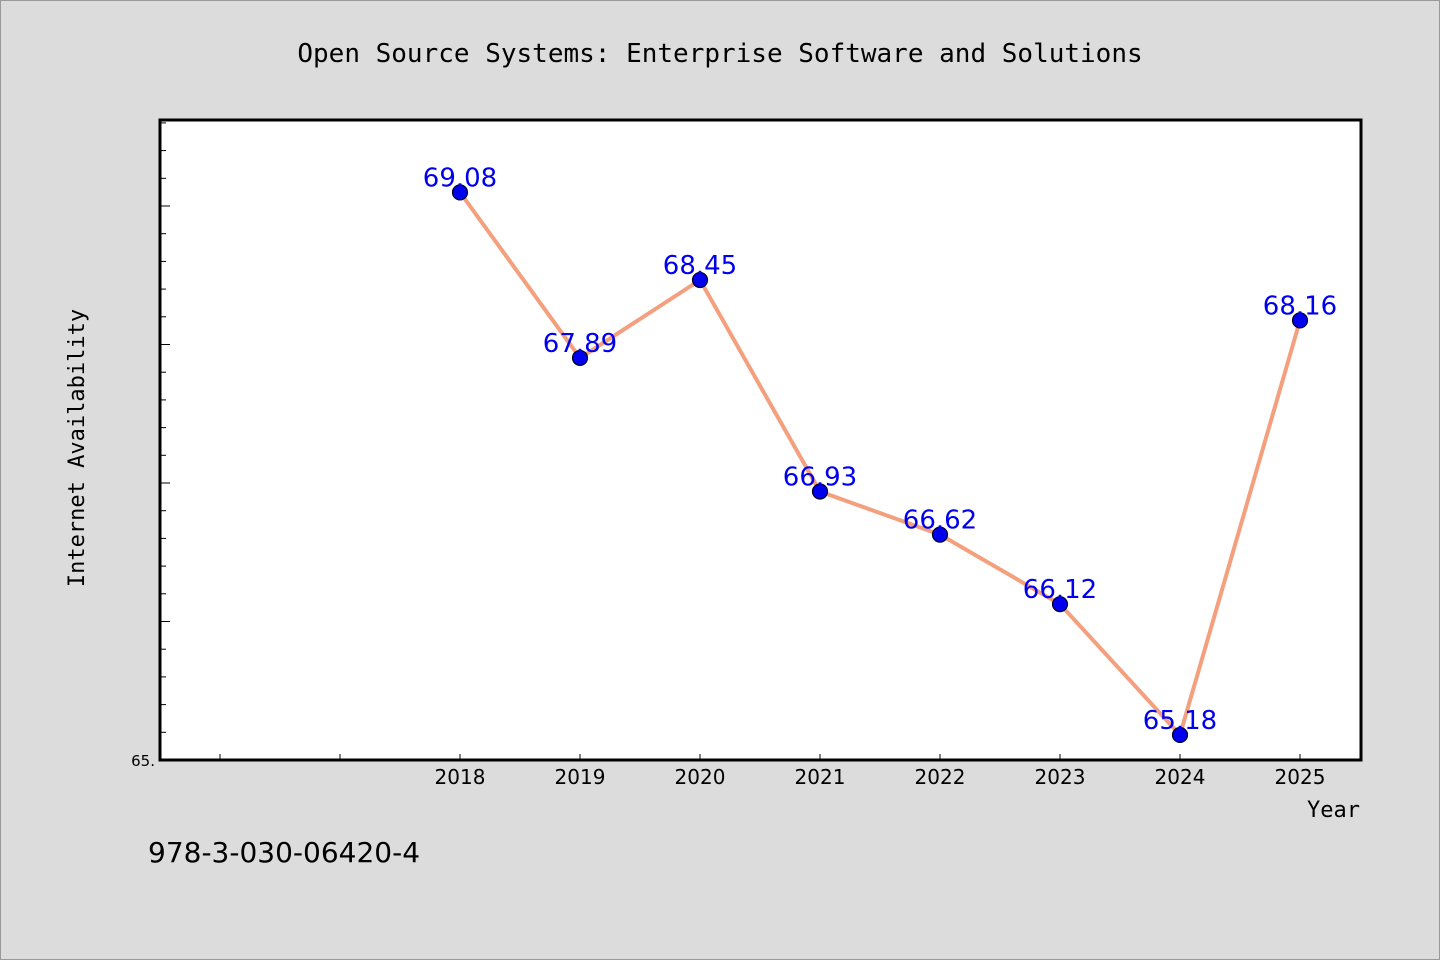 The height and width of the screenshot is (960, 1440). Describe the element at coordinates (700, 777) in the screenshot. I see `x-tick-label: 2020` at that location.